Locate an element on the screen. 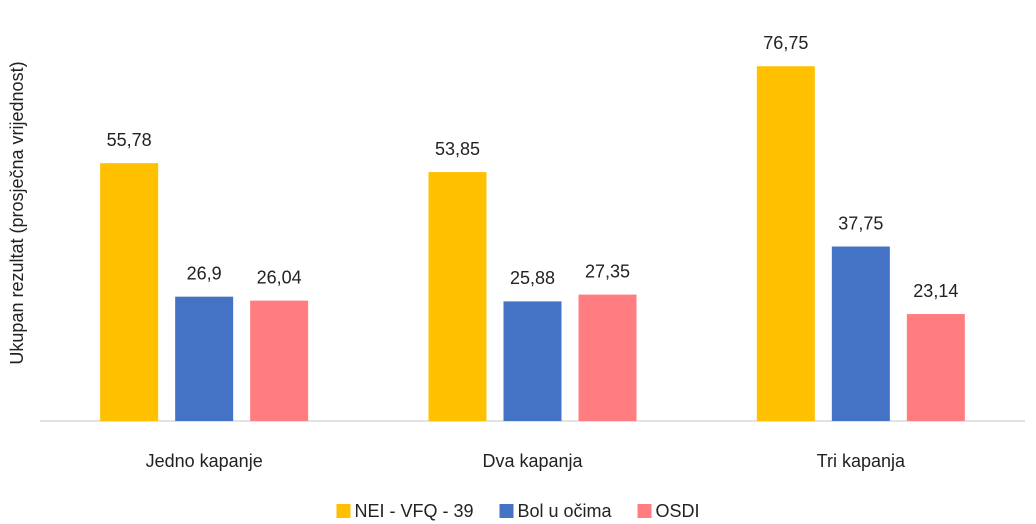 The width and height of the screenshot is (1036, 524). data-label: 76,75 is located at coordinates (785, 43).